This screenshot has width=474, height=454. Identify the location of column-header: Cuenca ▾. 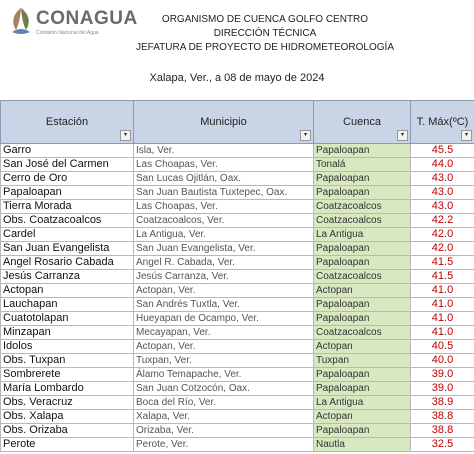
(362, 122).